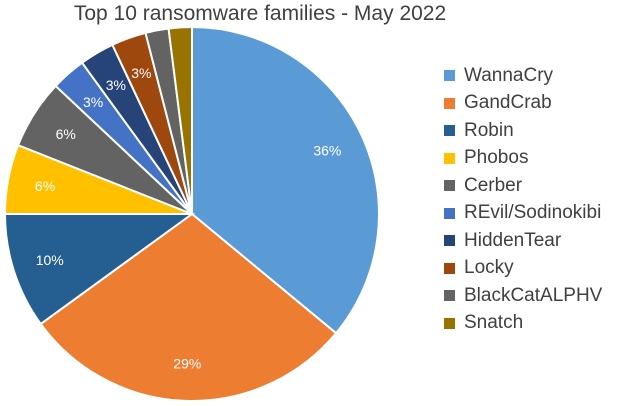  Describe the element at coordinates (180, 120) in the screenshot. I see `pie-slice-snatch` at that location.